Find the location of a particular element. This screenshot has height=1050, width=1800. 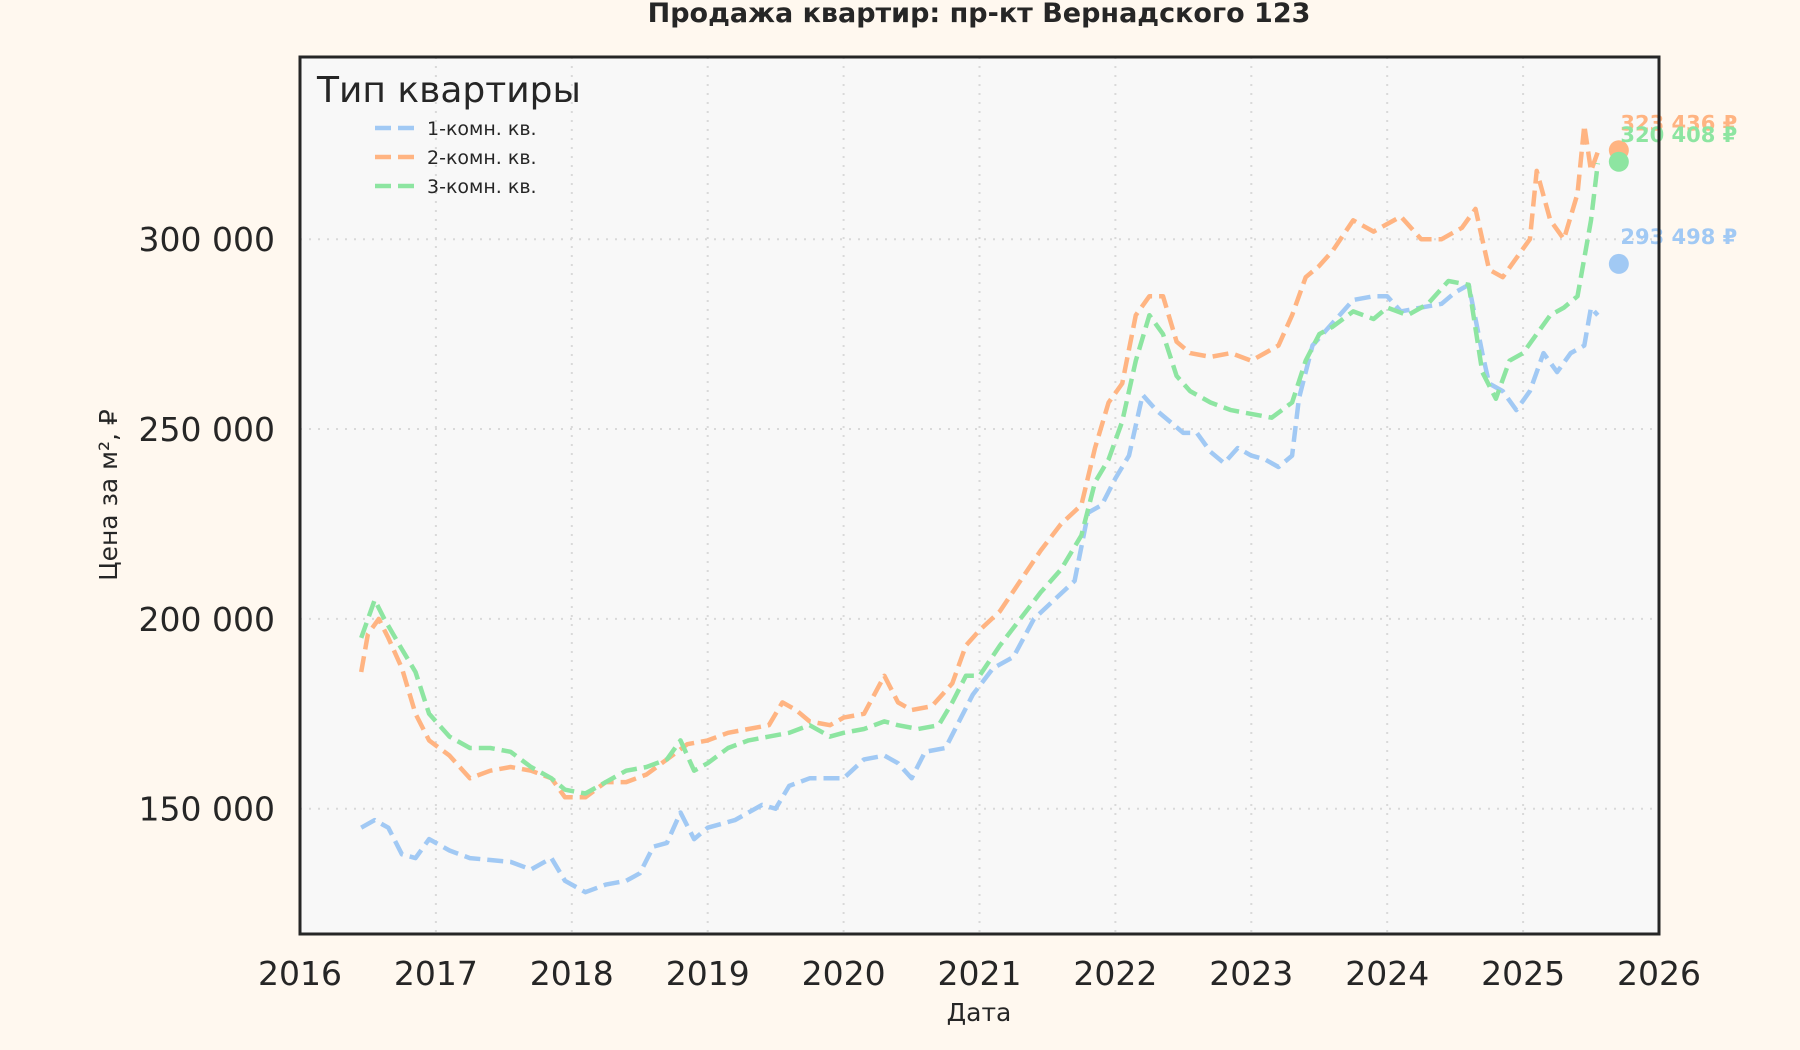

y-tick-label: 150 000 is located at coordinates (207, 809).